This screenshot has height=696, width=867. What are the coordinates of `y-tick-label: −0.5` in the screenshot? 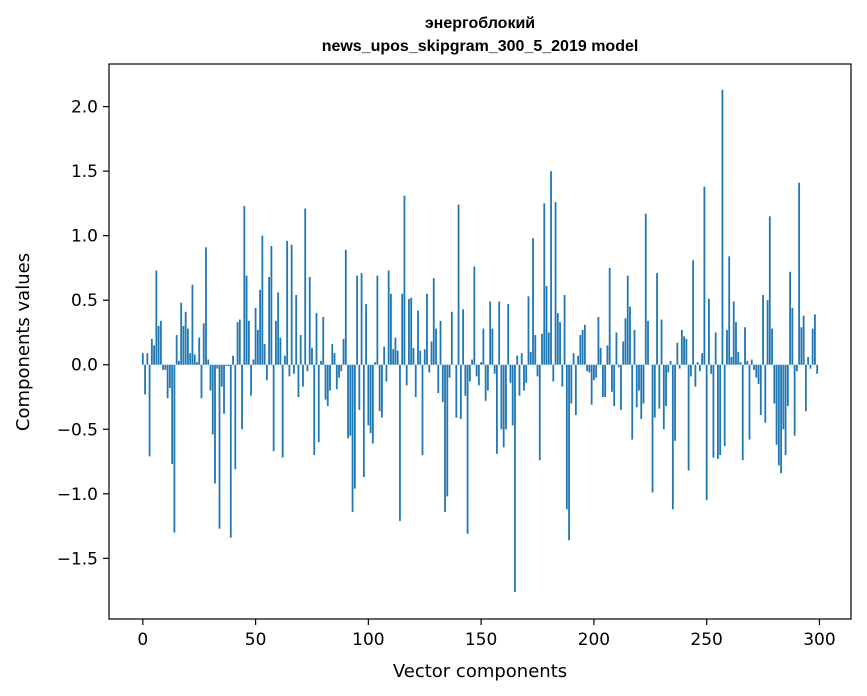 It's located at (77, 430).